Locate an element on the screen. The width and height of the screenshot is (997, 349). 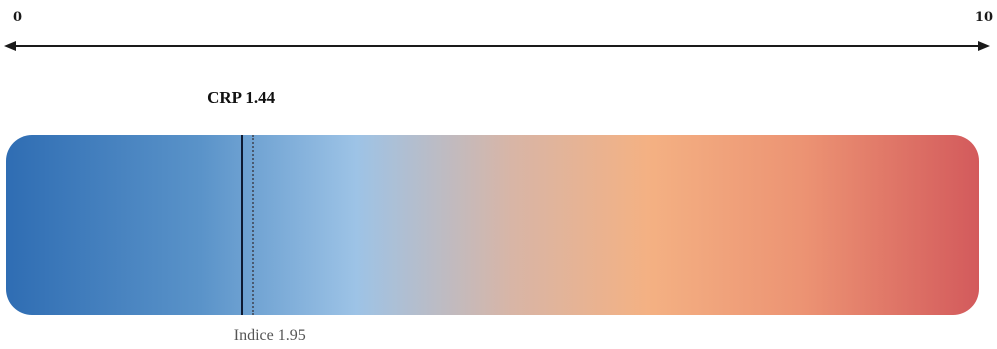
index-marker-line is located at coordinates (252, 225).